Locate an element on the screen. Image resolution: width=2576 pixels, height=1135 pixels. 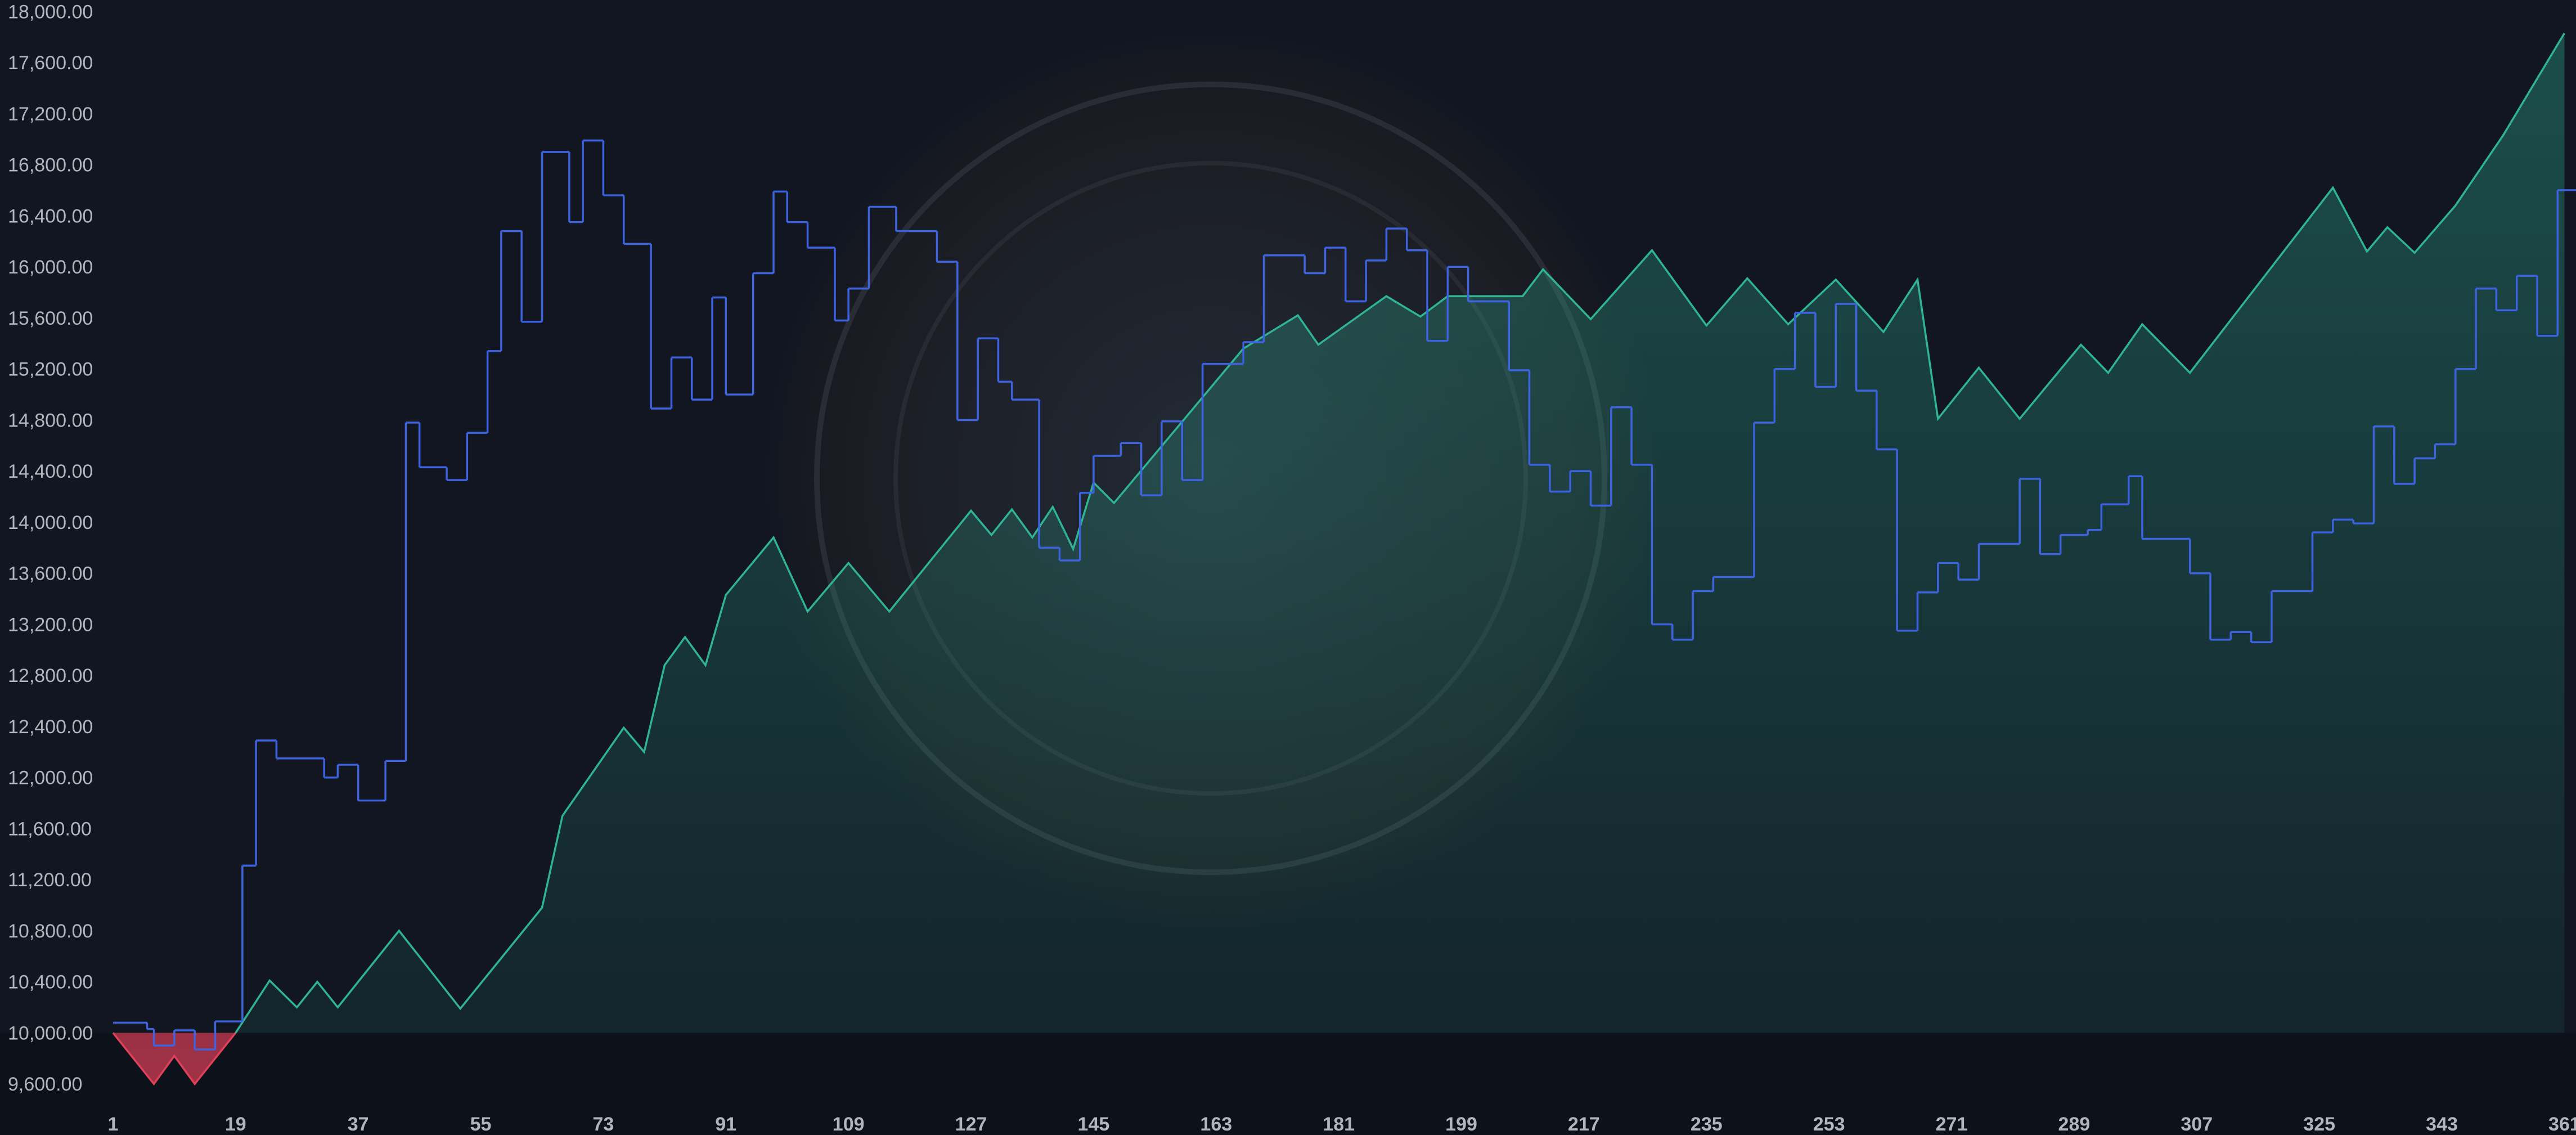
x-tick-label: 127 is located at coordinates (971, 1124).